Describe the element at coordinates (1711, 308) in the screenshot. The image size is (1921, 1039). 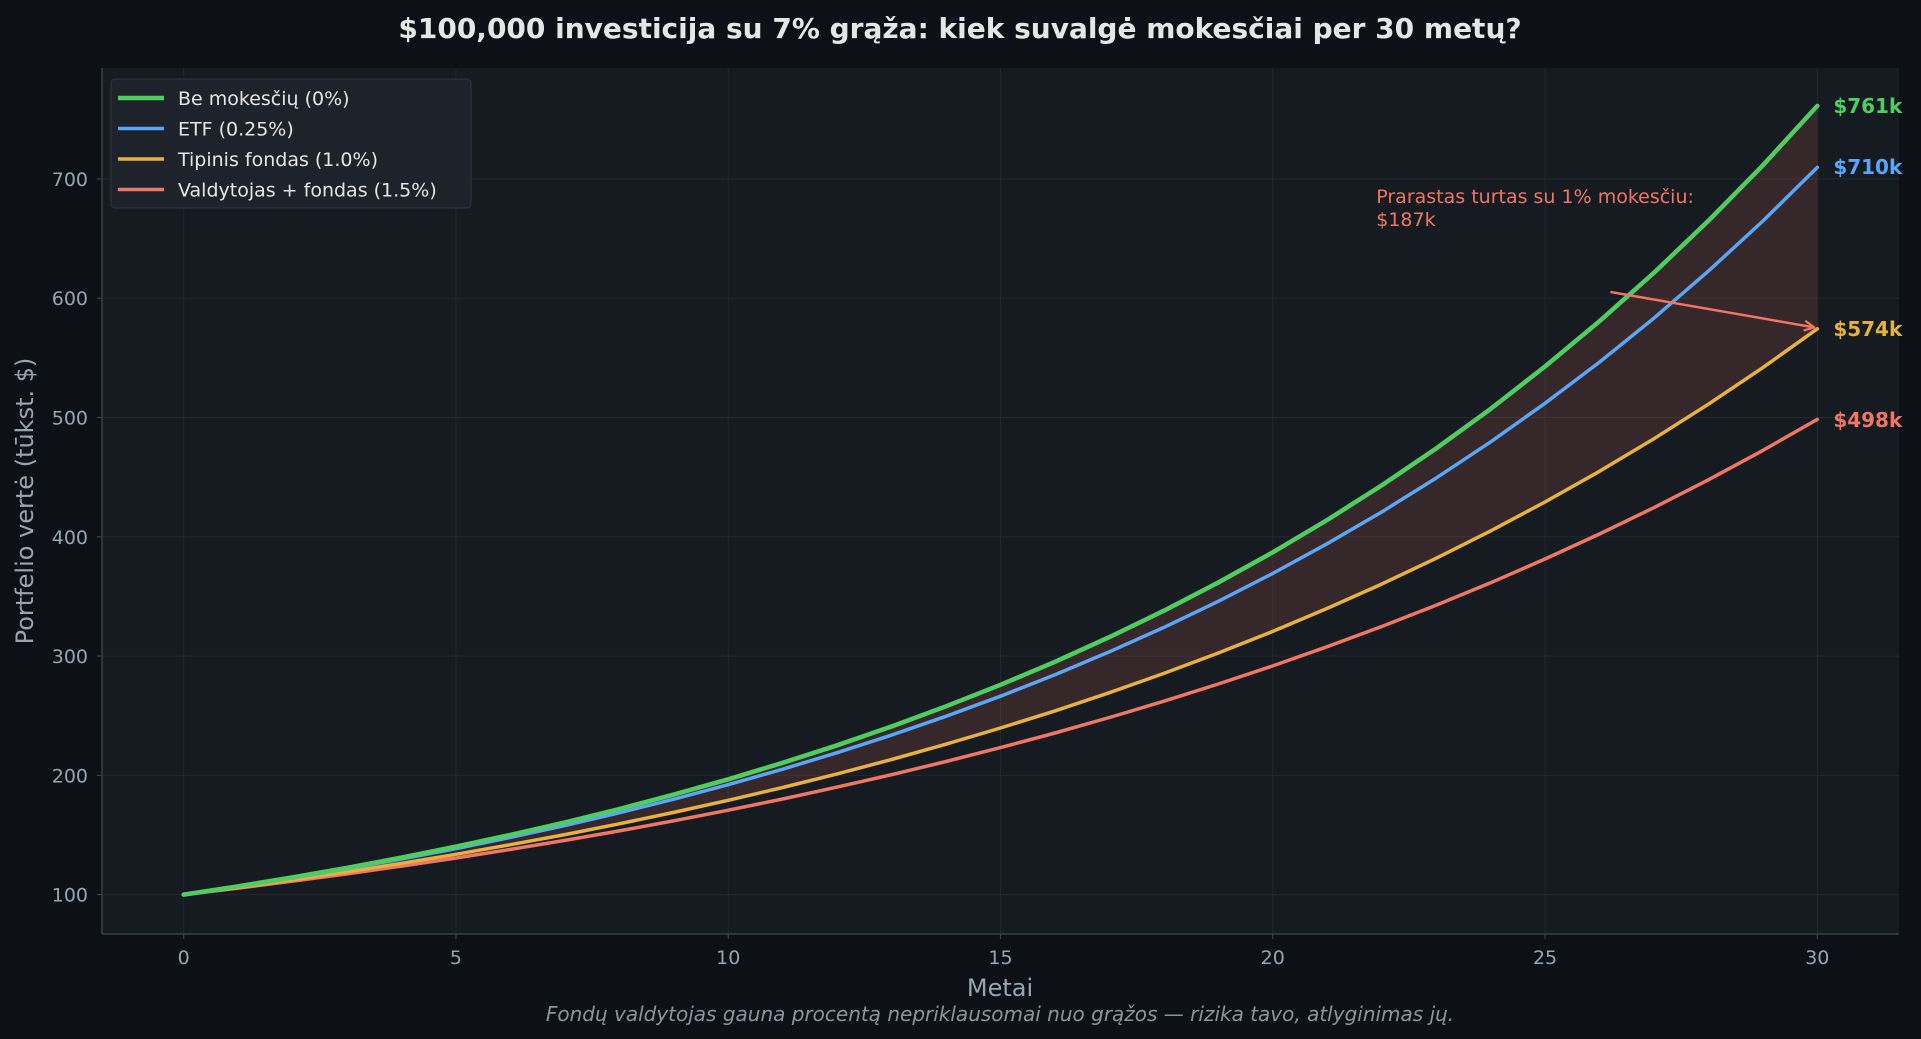
I see `annotation-arrow` at that location.